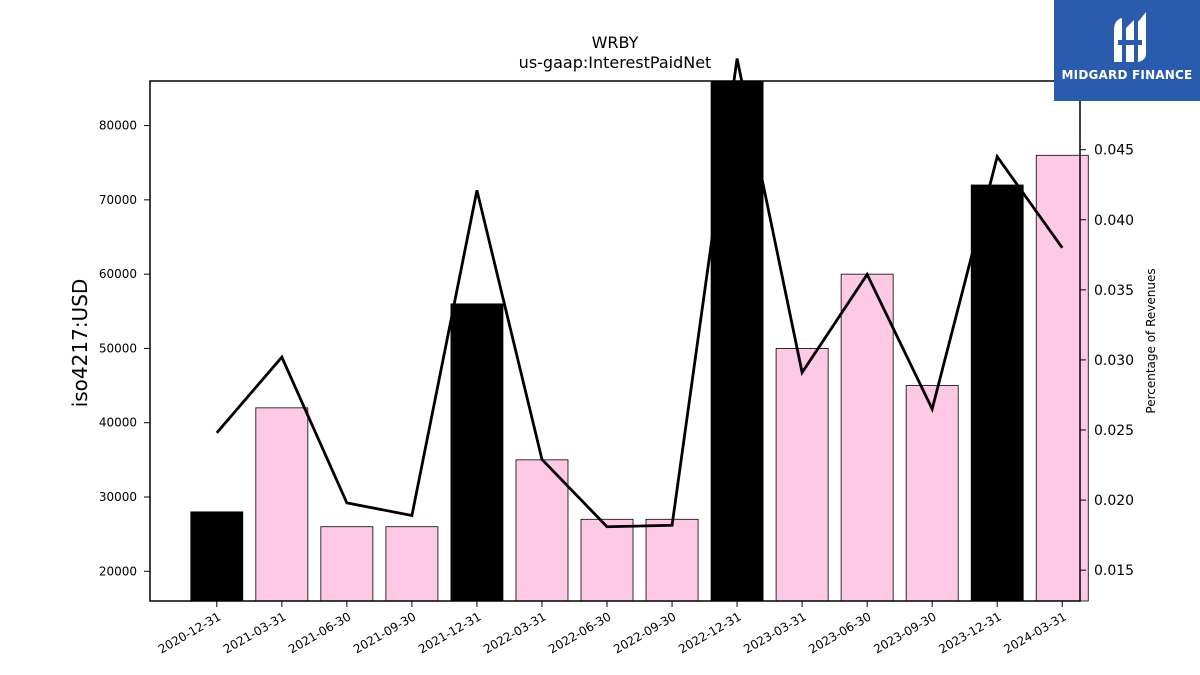 This screenshot has width=1200, height=675. Describe the element at coordinates (80, 343) in the screenshot. I see `y-axis-label: iso4217:USD` at that location.